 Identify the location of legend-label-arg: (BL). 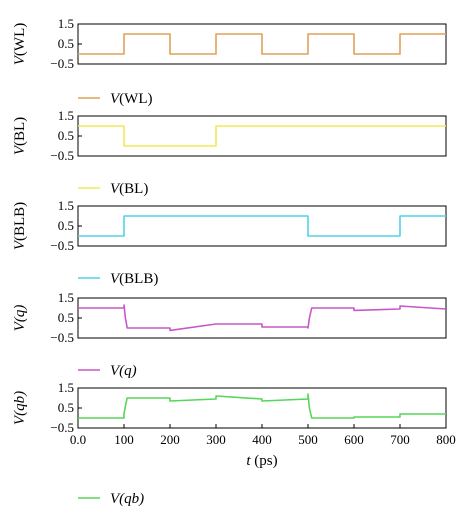
(133, 189).